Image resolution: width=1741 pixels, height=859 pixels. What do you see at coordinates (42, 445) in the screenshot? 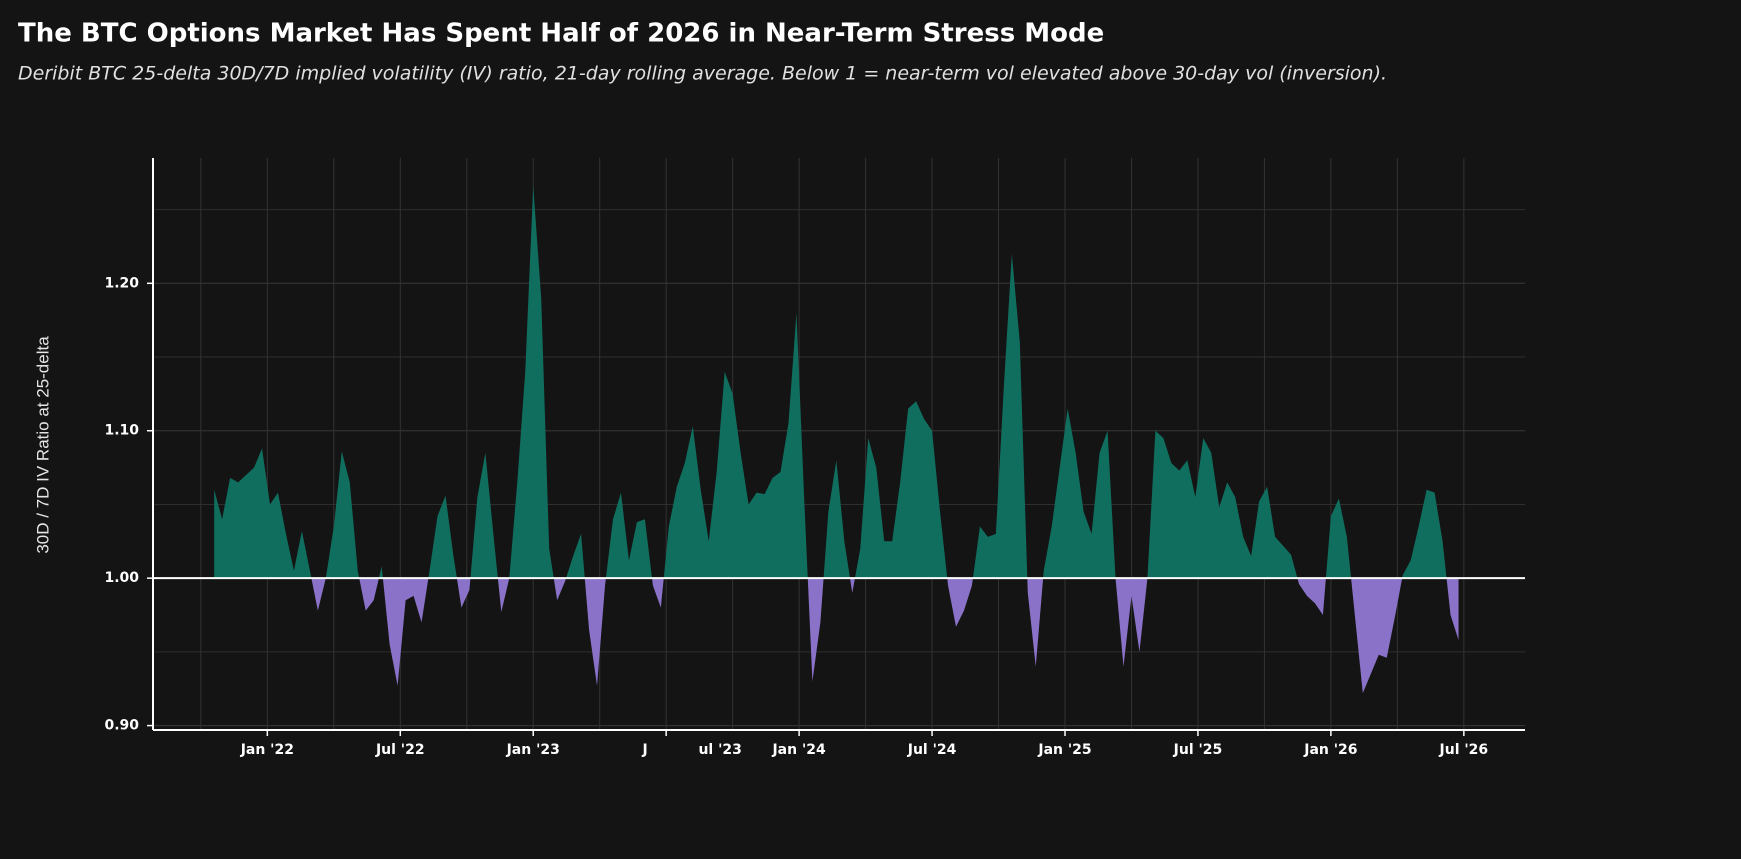
I see `y-axis-label: 30D / 7D IV Ratio at 25-delta` at bounding box center [42, 445].